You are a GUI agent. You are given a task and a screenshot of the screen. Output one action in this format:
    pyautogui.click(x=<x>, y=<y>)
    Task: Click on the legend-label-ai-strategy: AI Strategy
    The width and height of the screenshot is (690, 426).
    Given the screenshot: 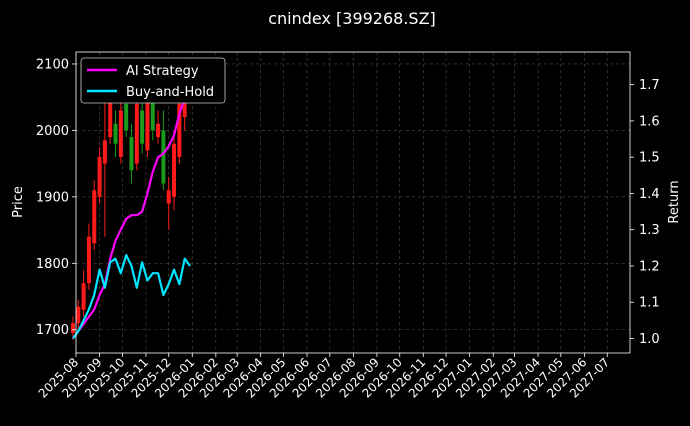 What is the action you would take?
    pyautogui.click(x=162, y=71)
    